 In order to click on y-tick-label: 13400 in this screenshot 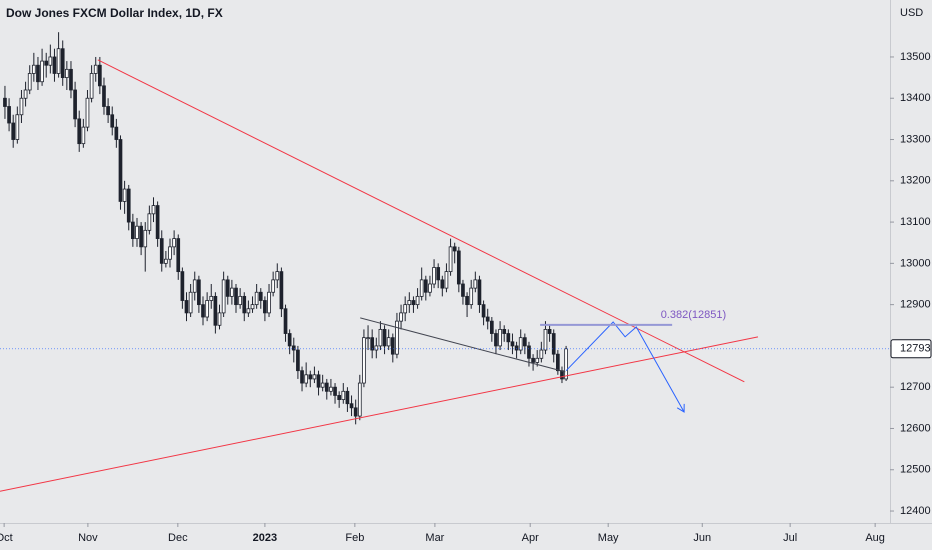, I will do `click(915, 98)`.